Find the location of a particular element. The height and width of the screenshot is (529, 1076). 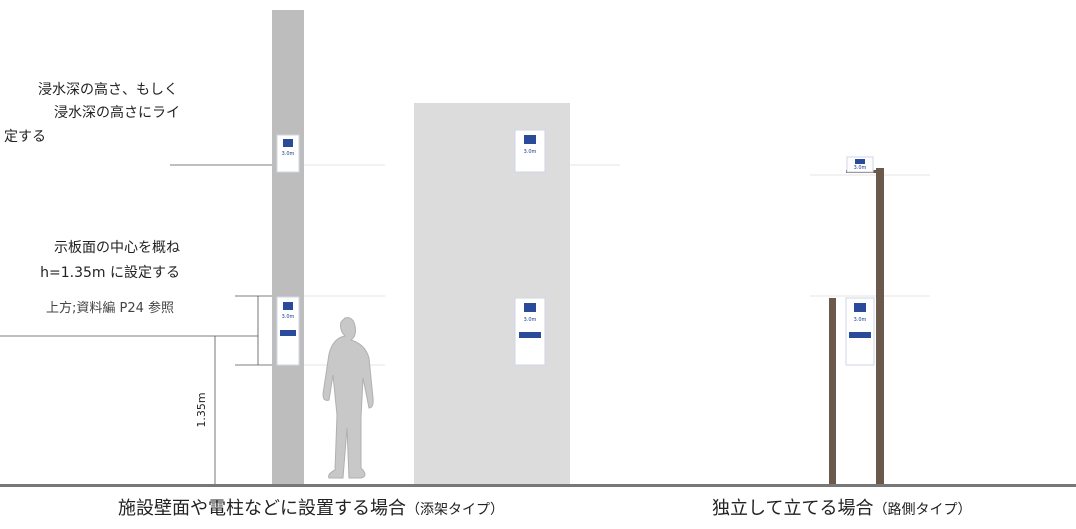

caption-sub: （路側タイプ） is located at coordinates (922, 510).